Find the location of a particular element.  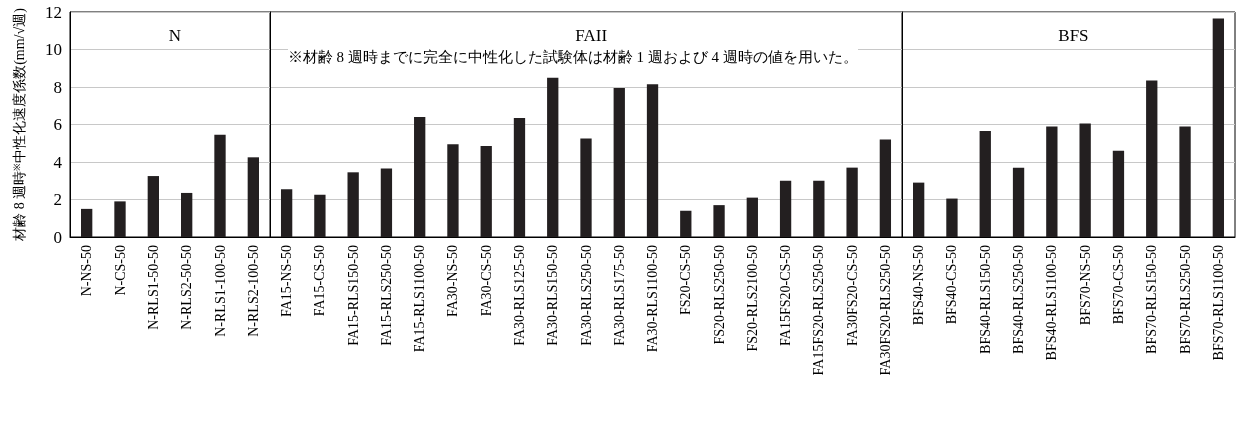

x-tick-label: BFS40-RLS150-50 is located at coordinates (985, 299).